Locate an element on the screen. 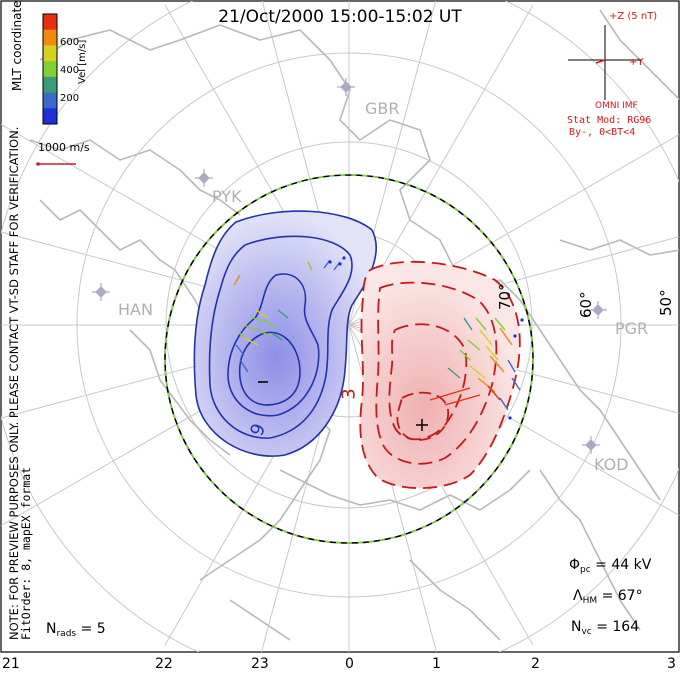  fit-info: FitOrder: 8, mapEX format is located at coordinates (26, 553).